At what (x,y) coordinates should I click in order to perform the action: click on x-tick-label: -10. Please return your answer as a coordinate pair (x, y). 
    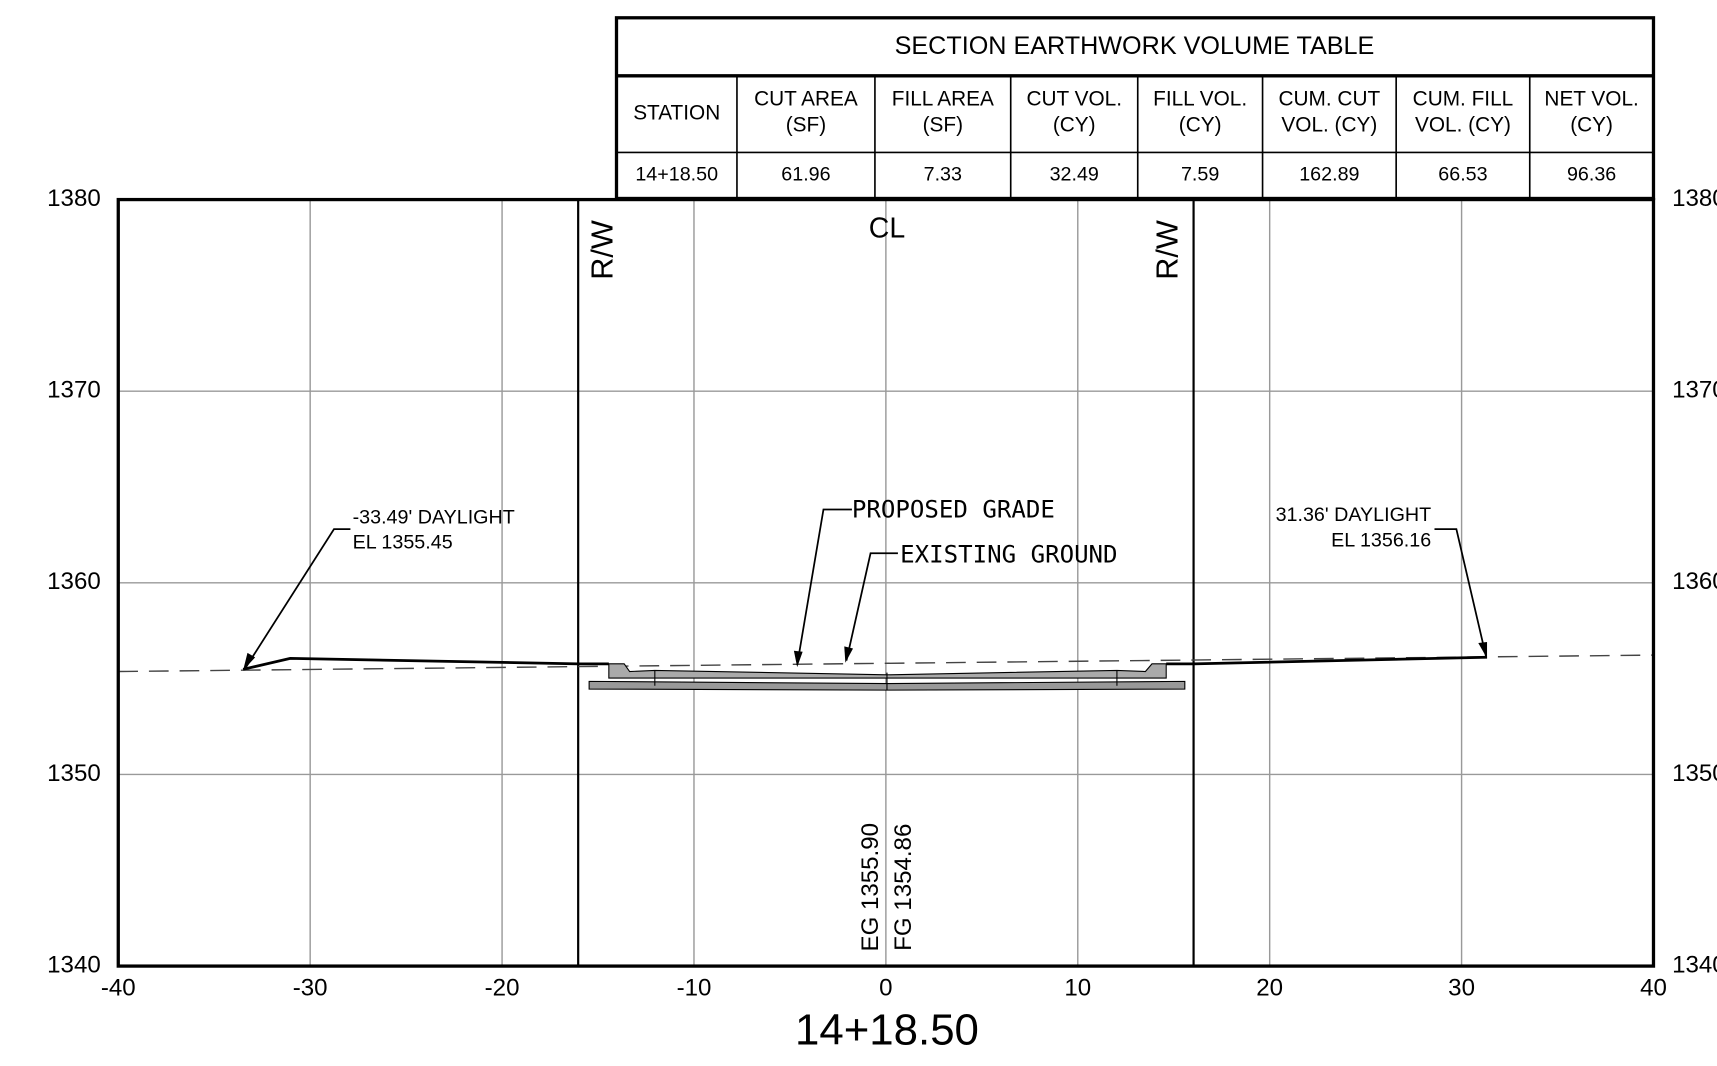
    Looking at the image, I should click on (694, 987).